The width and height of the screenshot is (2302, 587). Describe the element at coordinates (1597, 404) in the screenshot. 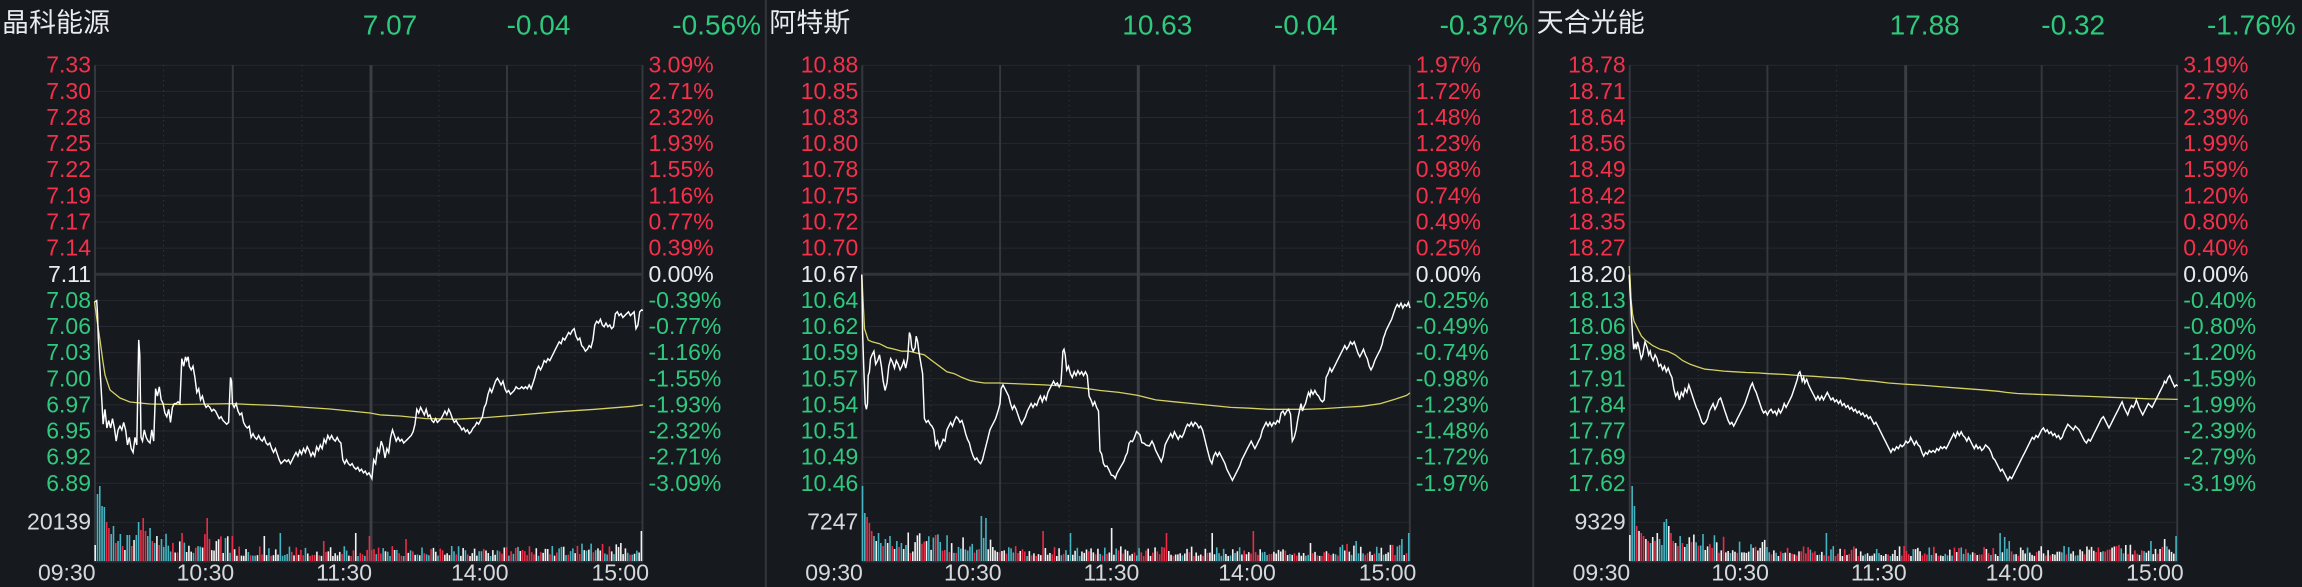

I see `svg-text: 17.84` at that location.